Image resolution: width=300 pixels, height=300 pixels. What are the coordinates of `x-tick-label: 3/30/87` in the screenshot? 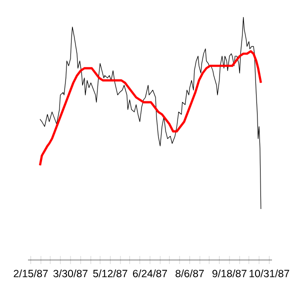 It's located at (70, 274).